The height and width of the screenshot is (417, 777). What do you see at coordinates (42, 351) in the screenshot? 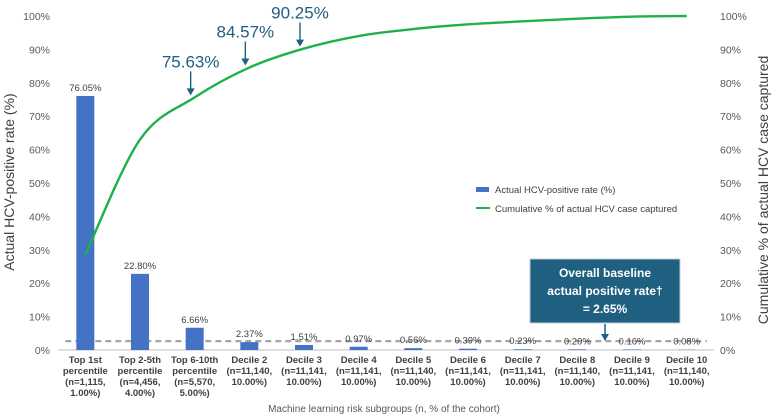
I see `y-tick-left: 0%` at bounding box center [42, 351].